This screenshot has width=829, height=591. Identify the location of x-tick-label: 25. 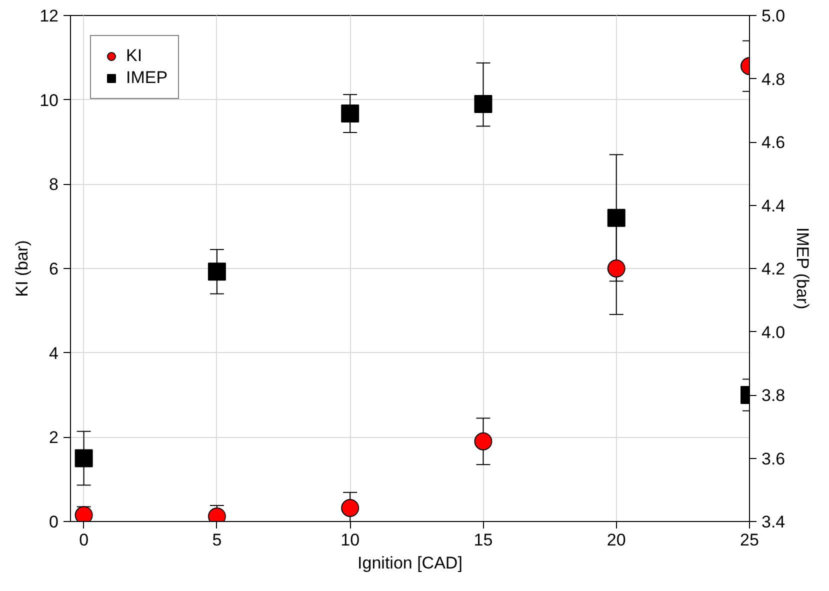
(749, 540).